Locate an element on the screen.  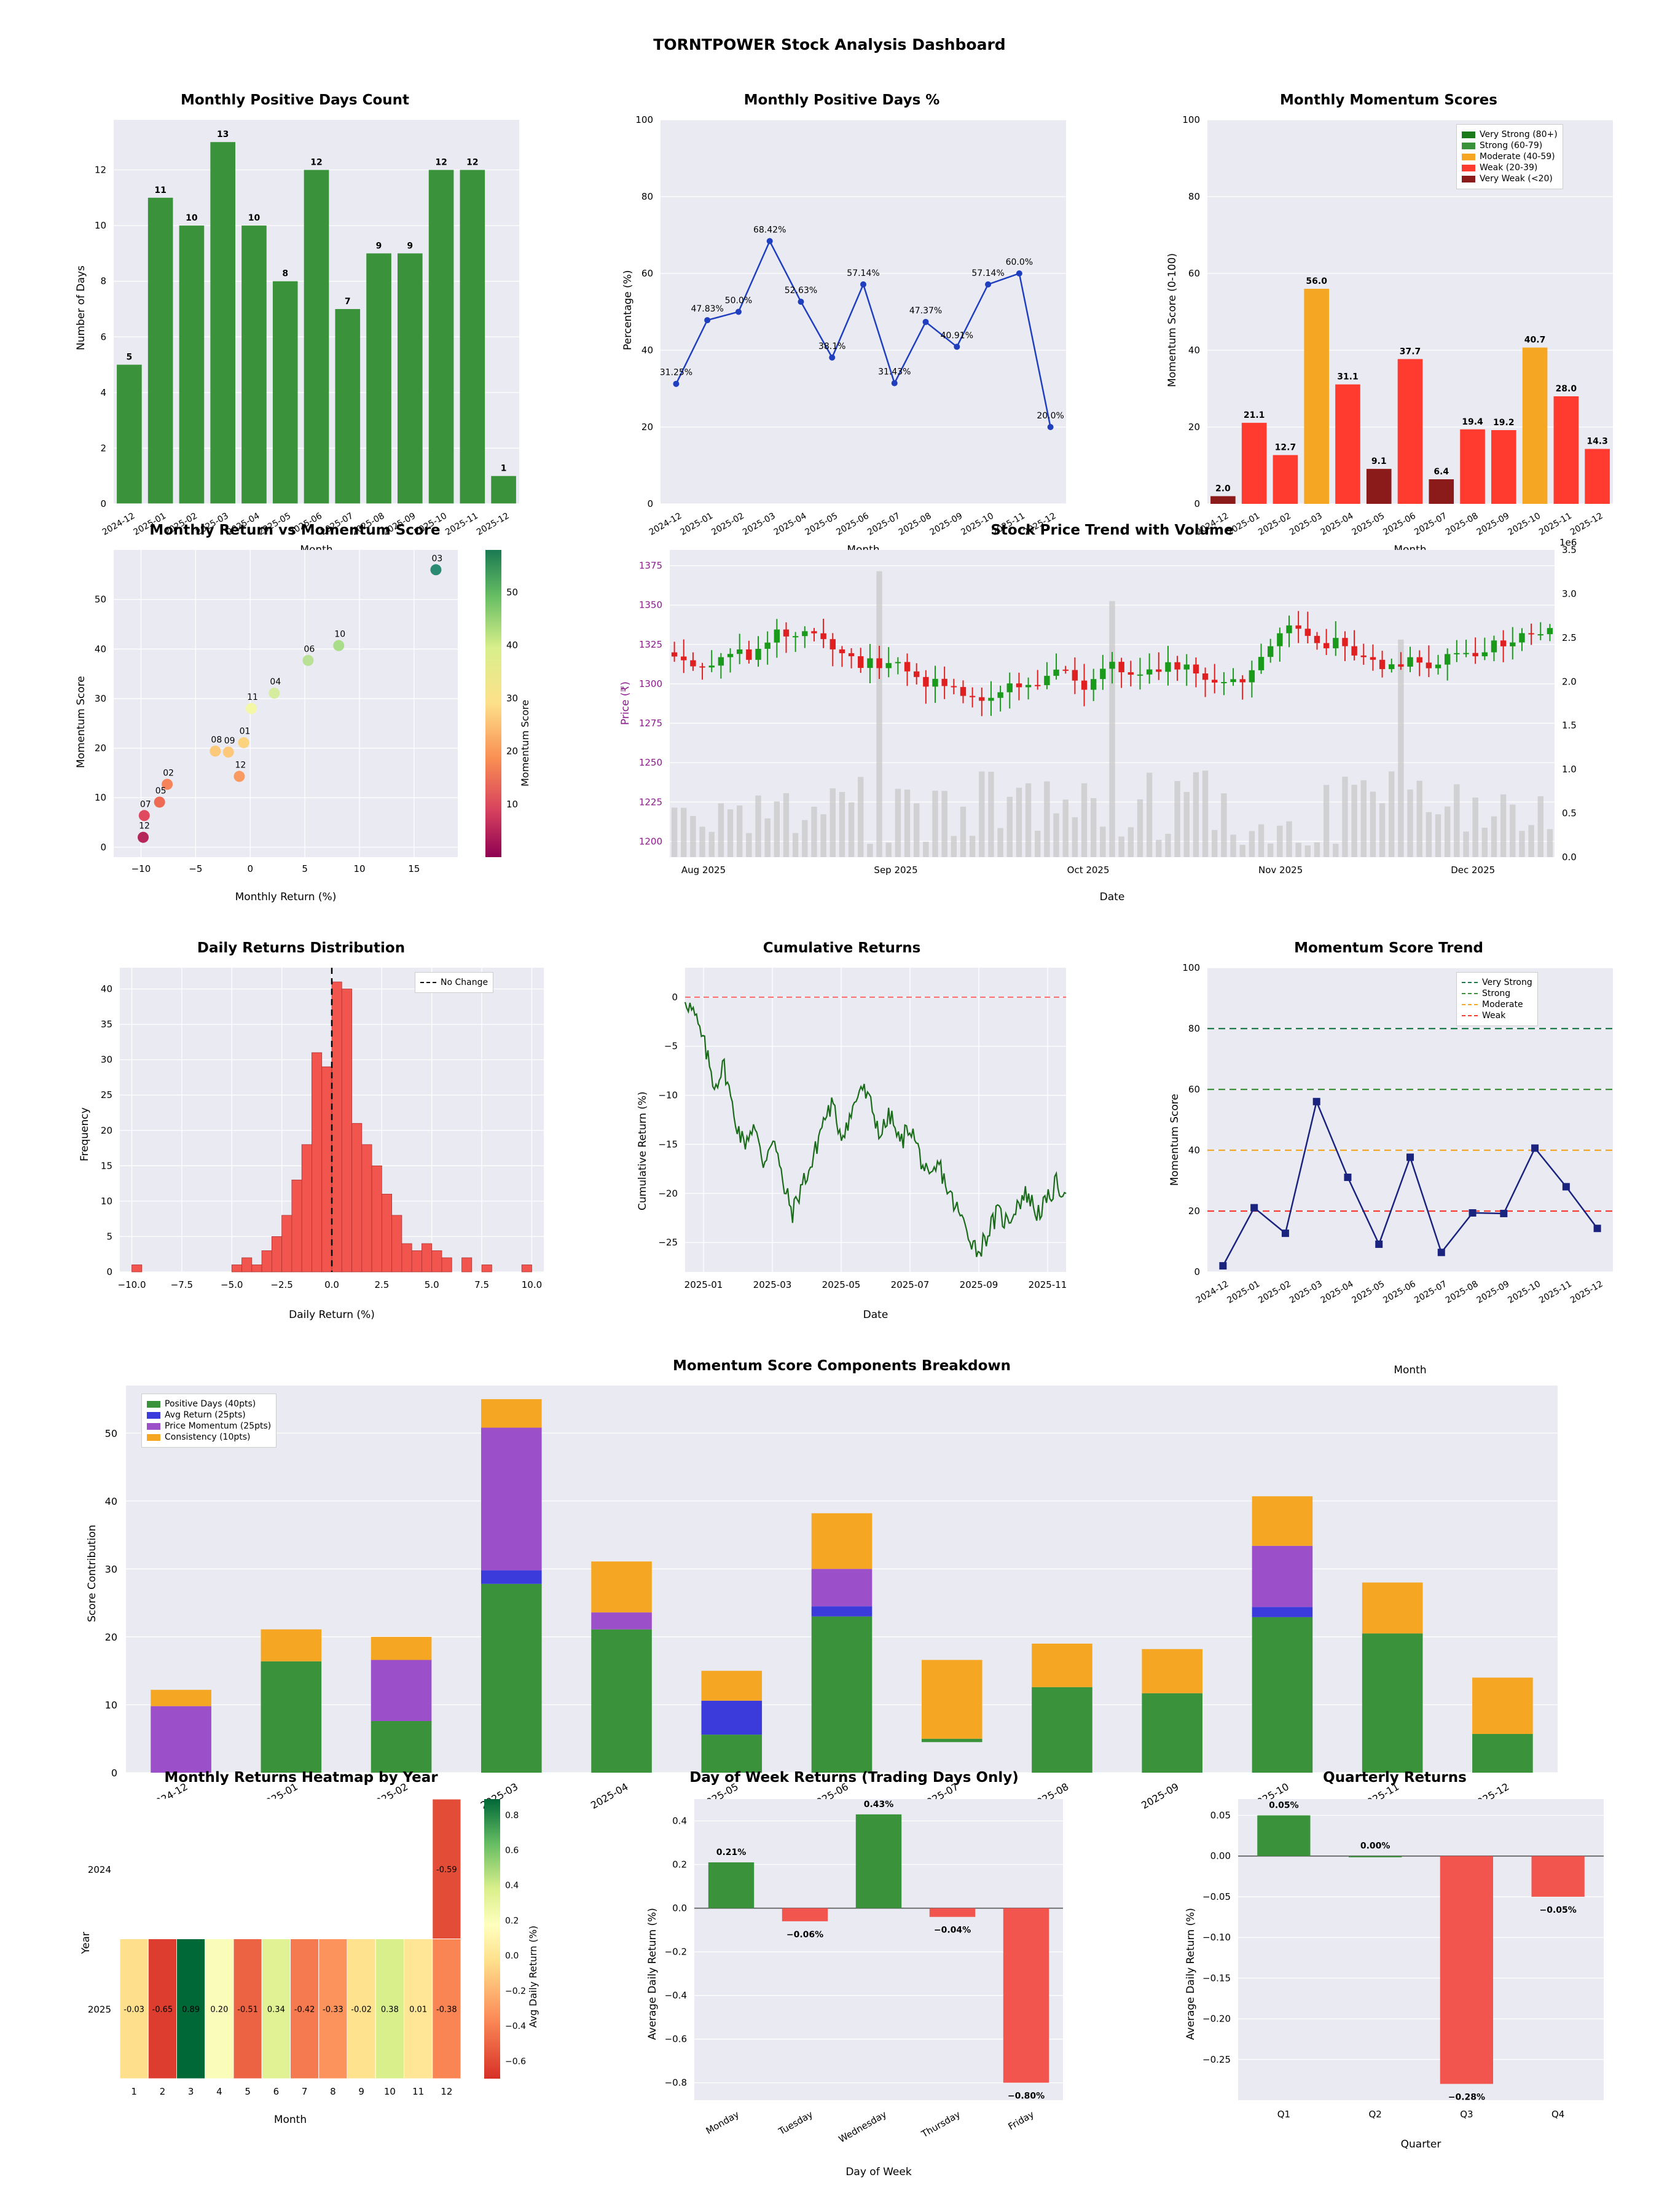
svg-text: Q2 is located at coordinates (1374, 2114).